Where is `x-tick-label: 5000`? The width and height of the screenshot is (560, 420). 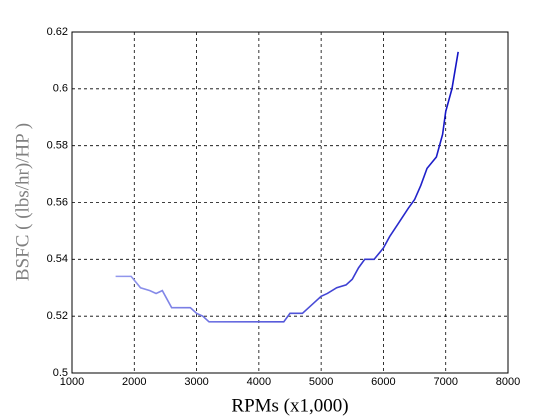 x-tick-label: 5000 is located at coordinates (321, 382).